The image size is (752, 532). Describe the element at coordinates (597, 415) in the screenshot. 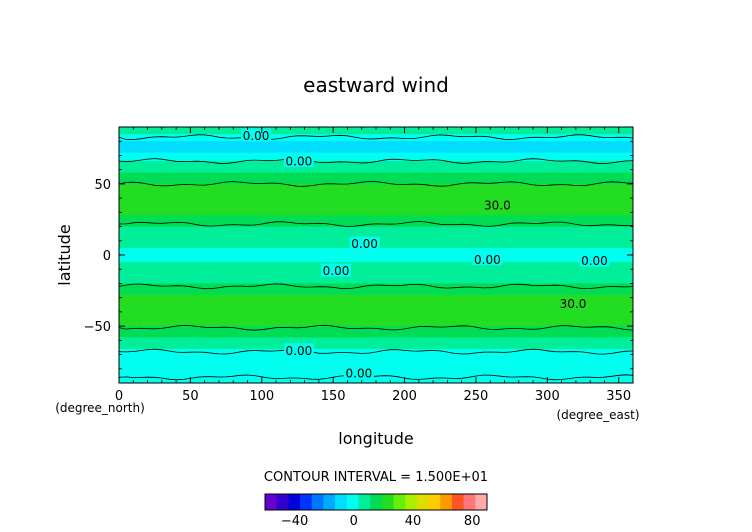

I see `x-unit-label: (degree_east)` at that location.